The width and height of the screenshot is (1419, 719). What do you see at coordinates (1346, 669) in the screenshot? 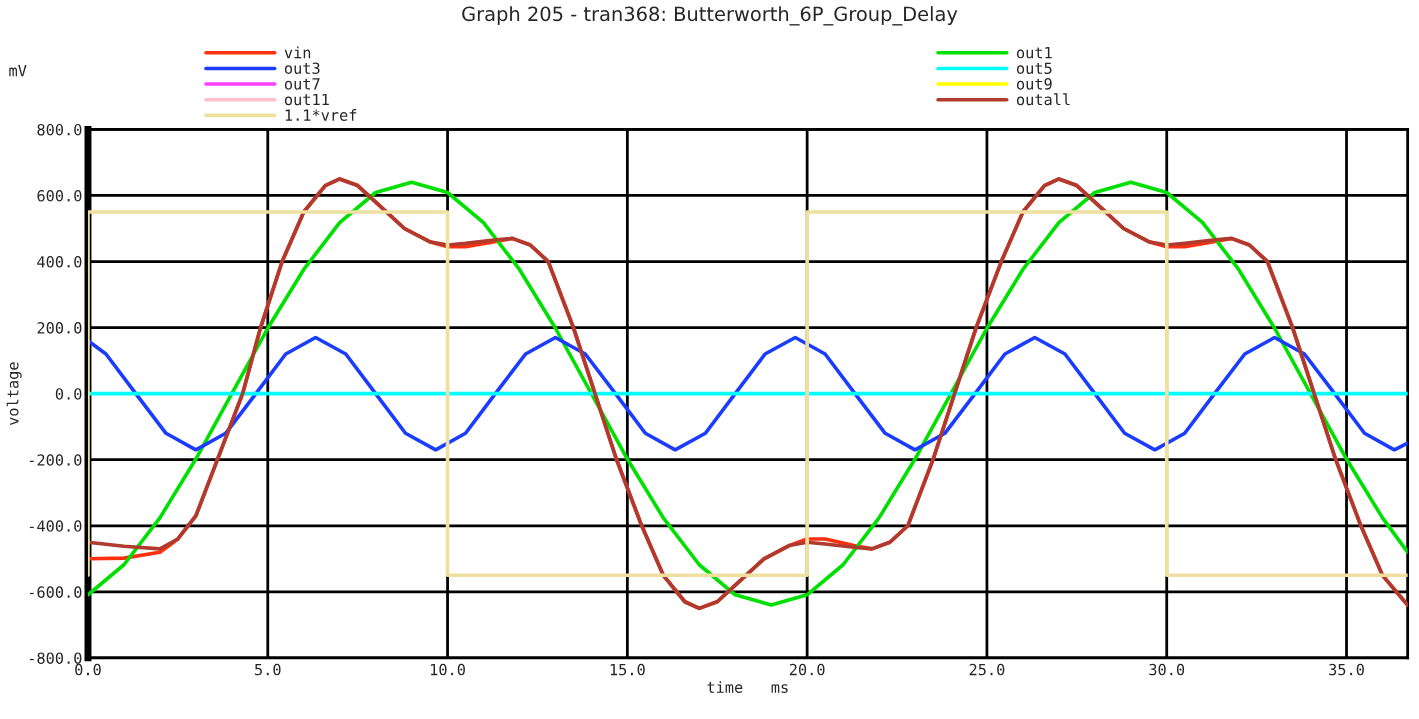
I see `x-tick-label: 35.0` at bounding box center [1346, 669].